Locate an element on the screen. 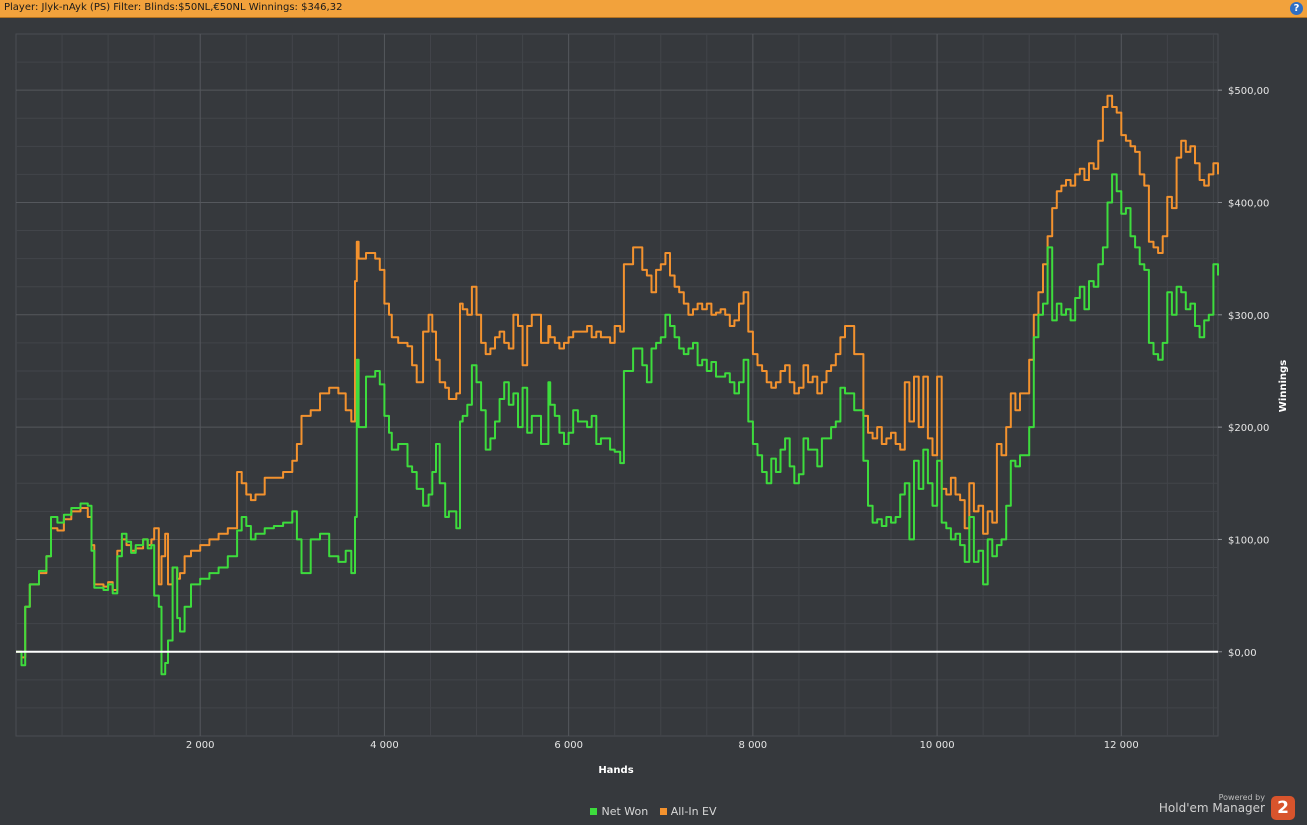  y-tick-label: $300,00 is located at coordinates (1248, 316).